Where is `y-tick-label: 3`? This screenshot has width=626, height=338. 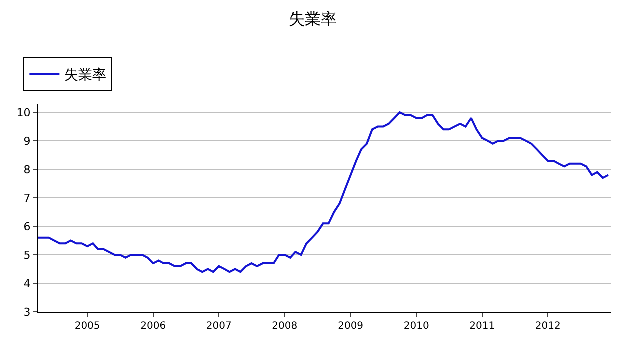
y-tick-label: 3 is located at coordinates (27, 312).